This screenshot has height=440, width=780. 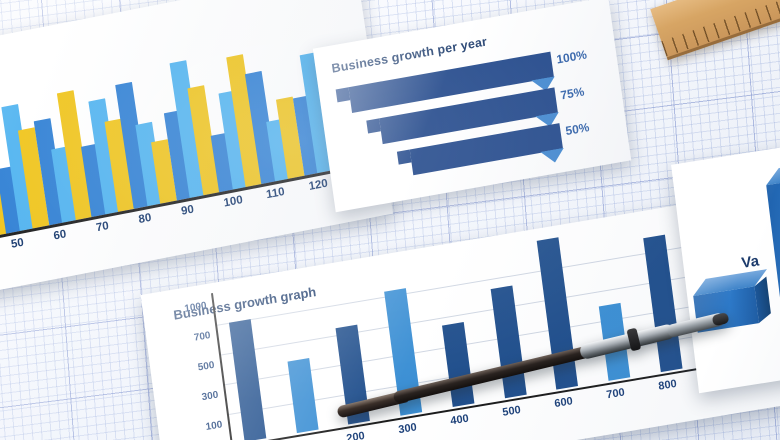 I want to click on growth-graph-y-tick: 100, so click(x=214, y=426).